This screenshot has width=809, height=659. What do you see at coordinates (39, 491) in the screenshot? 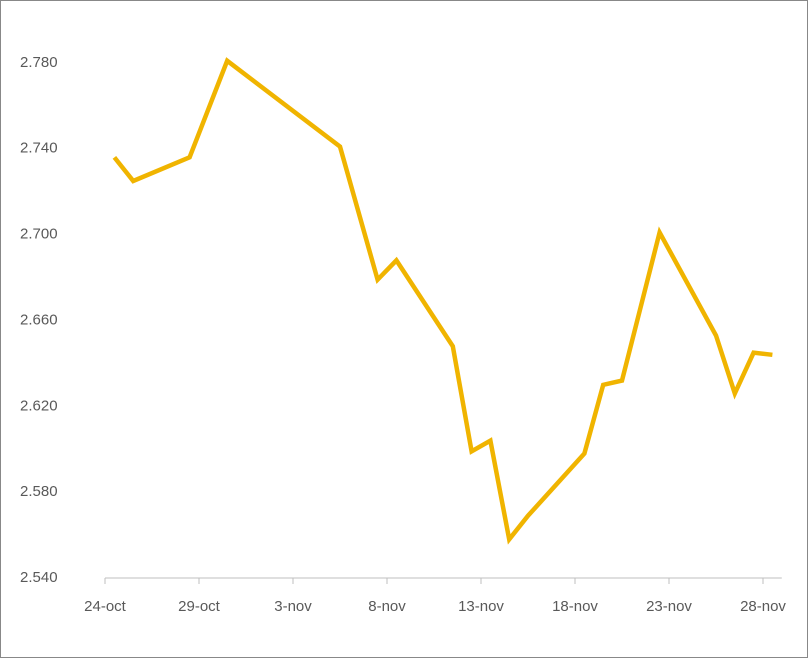
I see `y-tick-label: 2.580` at bounding box center [39, 491].